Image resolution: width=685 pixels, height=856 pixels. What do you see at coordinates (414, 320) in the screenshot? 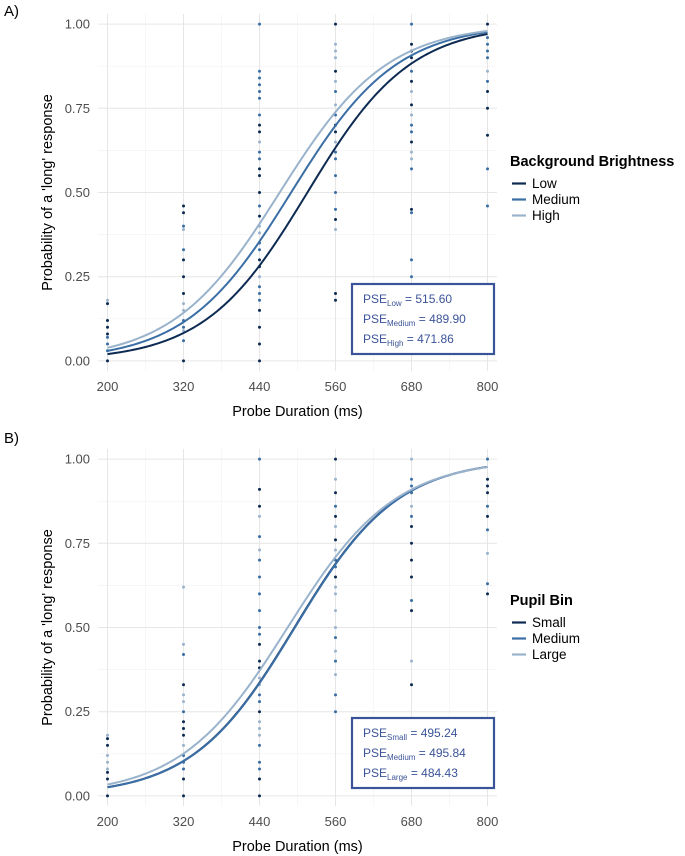
I see `pse-entry-medium: PSEMedium = 489.90` at bounding box center [414, 320].